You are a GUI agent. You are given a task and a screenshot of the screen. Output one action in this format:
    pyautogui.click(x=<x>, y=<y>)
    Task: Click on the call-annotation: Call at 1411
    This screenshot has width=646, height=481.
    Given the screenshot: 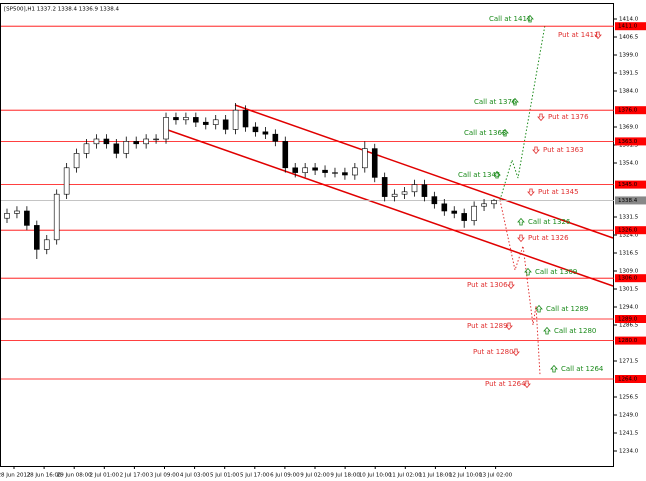 What is the action you would take?
    pyautogui.click(x=510, y=19)
    